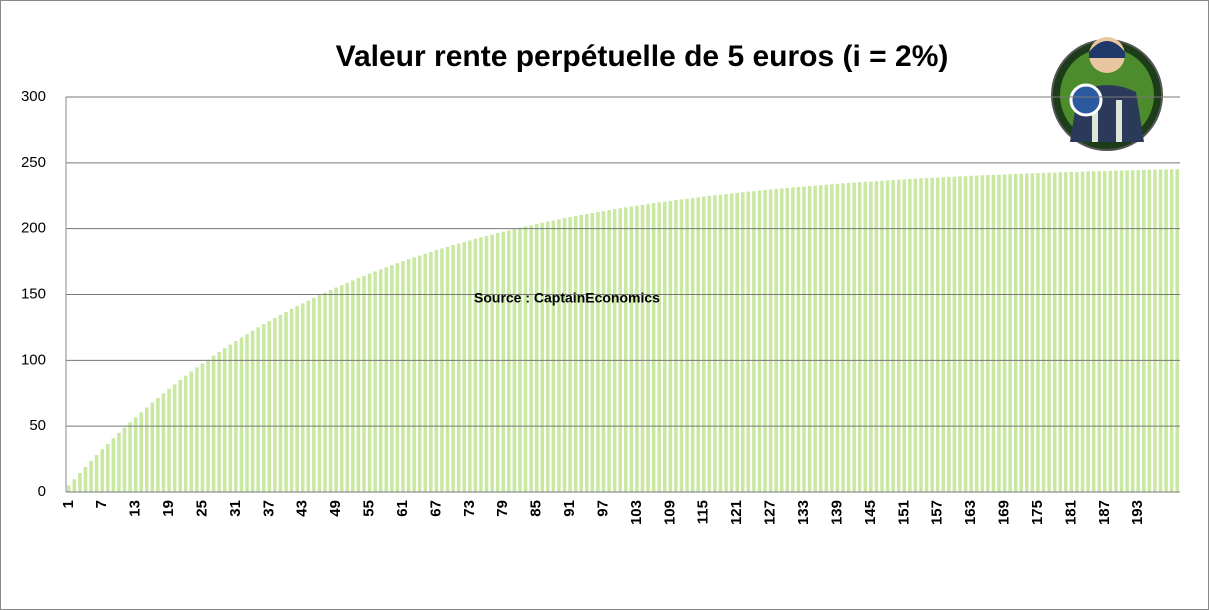 This screenshot has width=1209, height=610. Describe the element at coordinates (201, 508) in the screenshot. I see `x-tick-label: 25` at that location.